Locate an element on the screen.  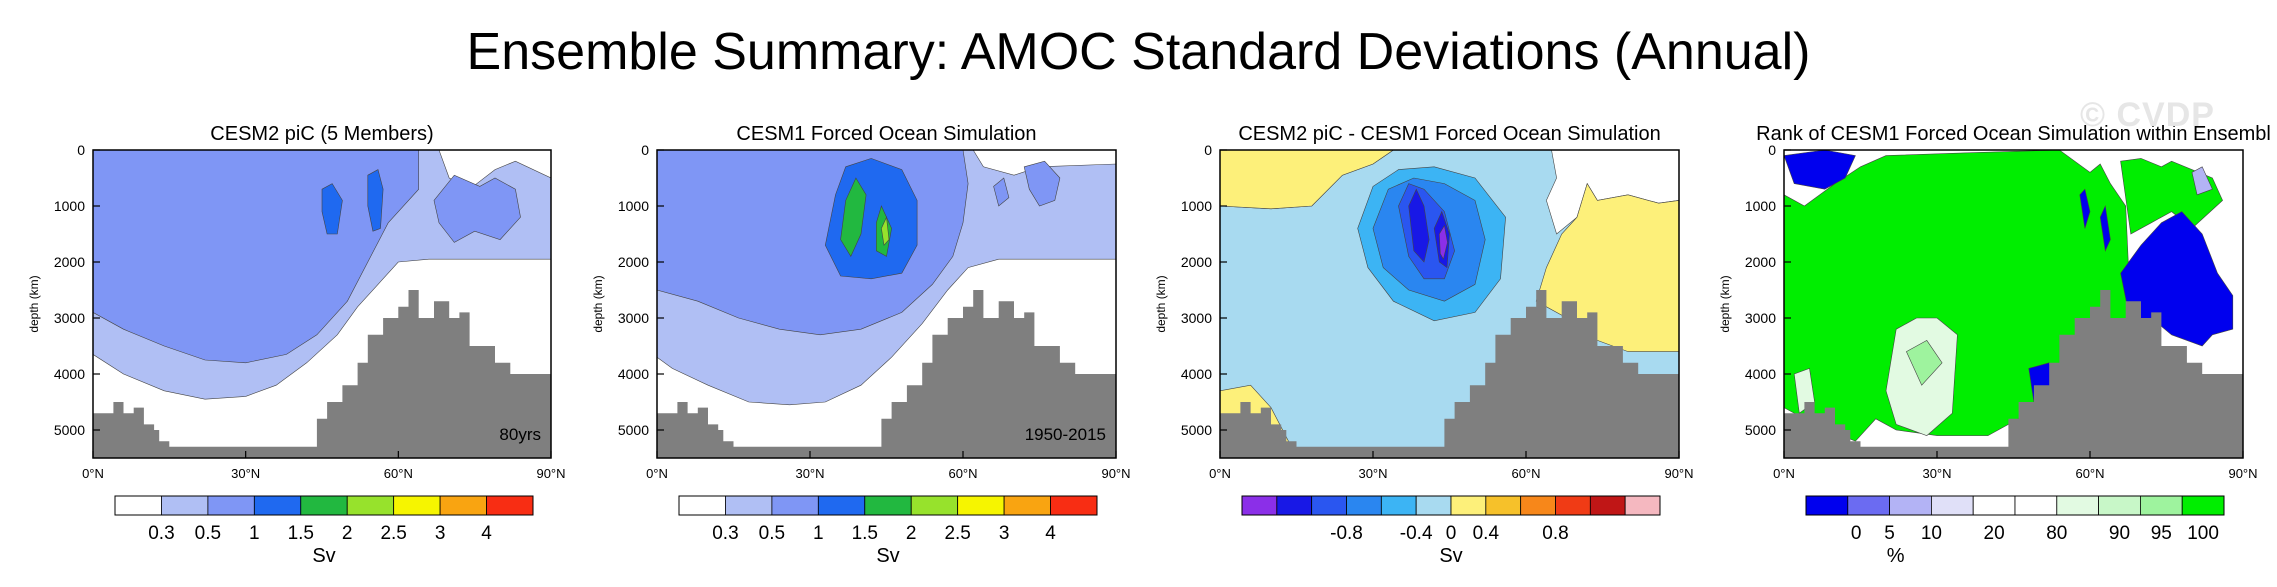
colorbar-tick-label: 90 is located at coordinates (2119, 533).